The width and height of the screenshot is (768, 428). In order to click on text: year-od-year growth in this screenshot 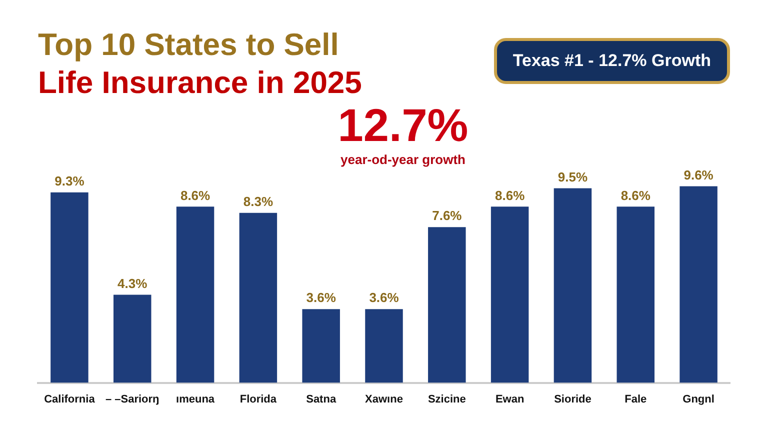, I will do `click(403, 159)`.